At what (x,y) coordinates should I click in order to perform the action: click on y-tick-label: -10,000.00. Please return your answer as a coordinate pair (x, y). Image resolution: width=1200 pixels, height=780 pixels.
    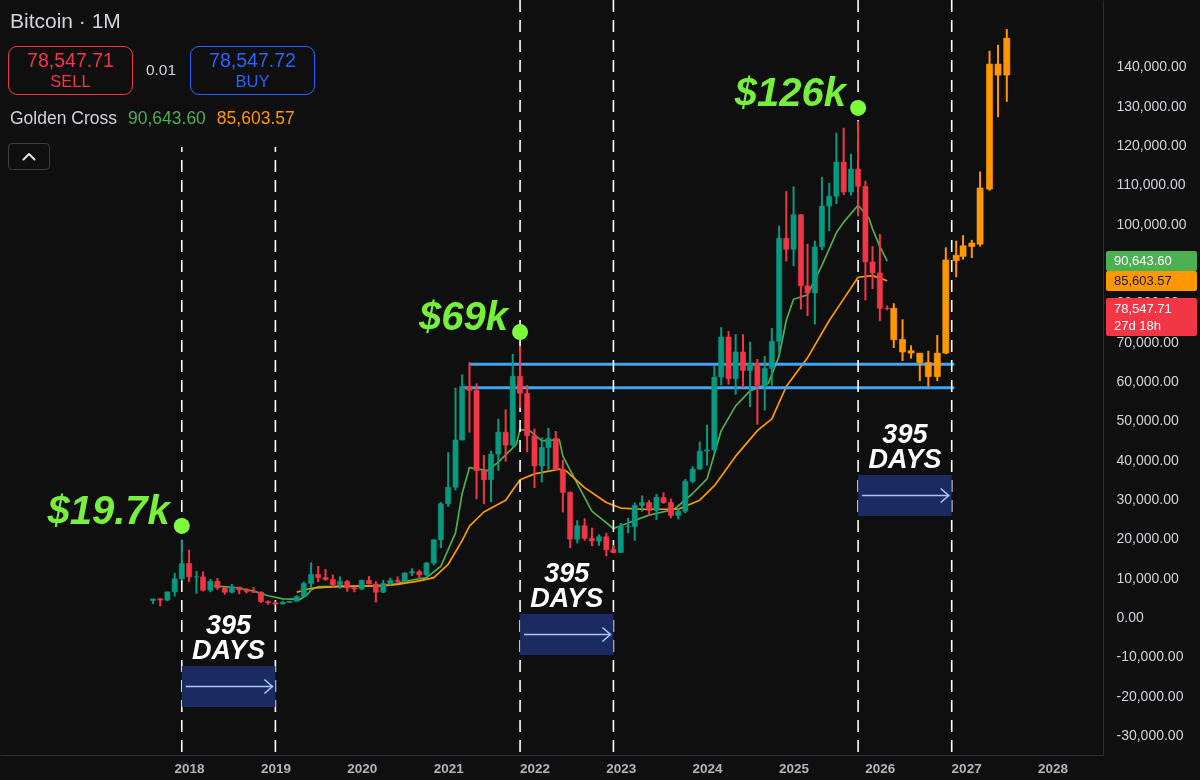
    Looking at the image, I should click on (1150, 656).